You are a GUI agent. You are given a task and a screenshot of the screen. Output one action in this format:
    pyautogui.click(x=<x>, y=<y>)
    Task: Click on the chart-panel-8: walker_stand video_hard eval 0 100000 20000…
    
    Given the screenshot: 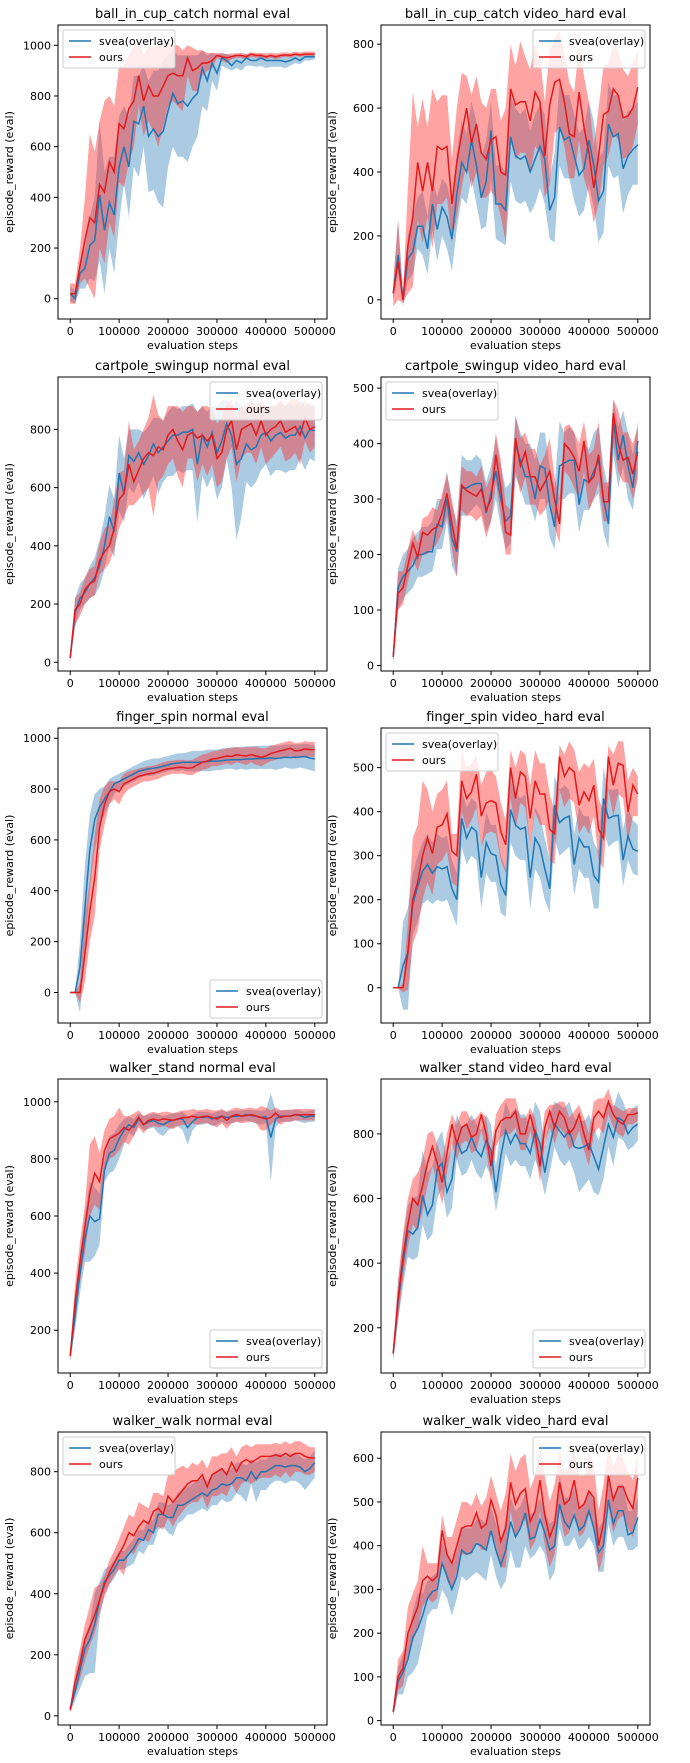 What is the action you would take?
    pyautogui.click(x=492, y=1233)
    